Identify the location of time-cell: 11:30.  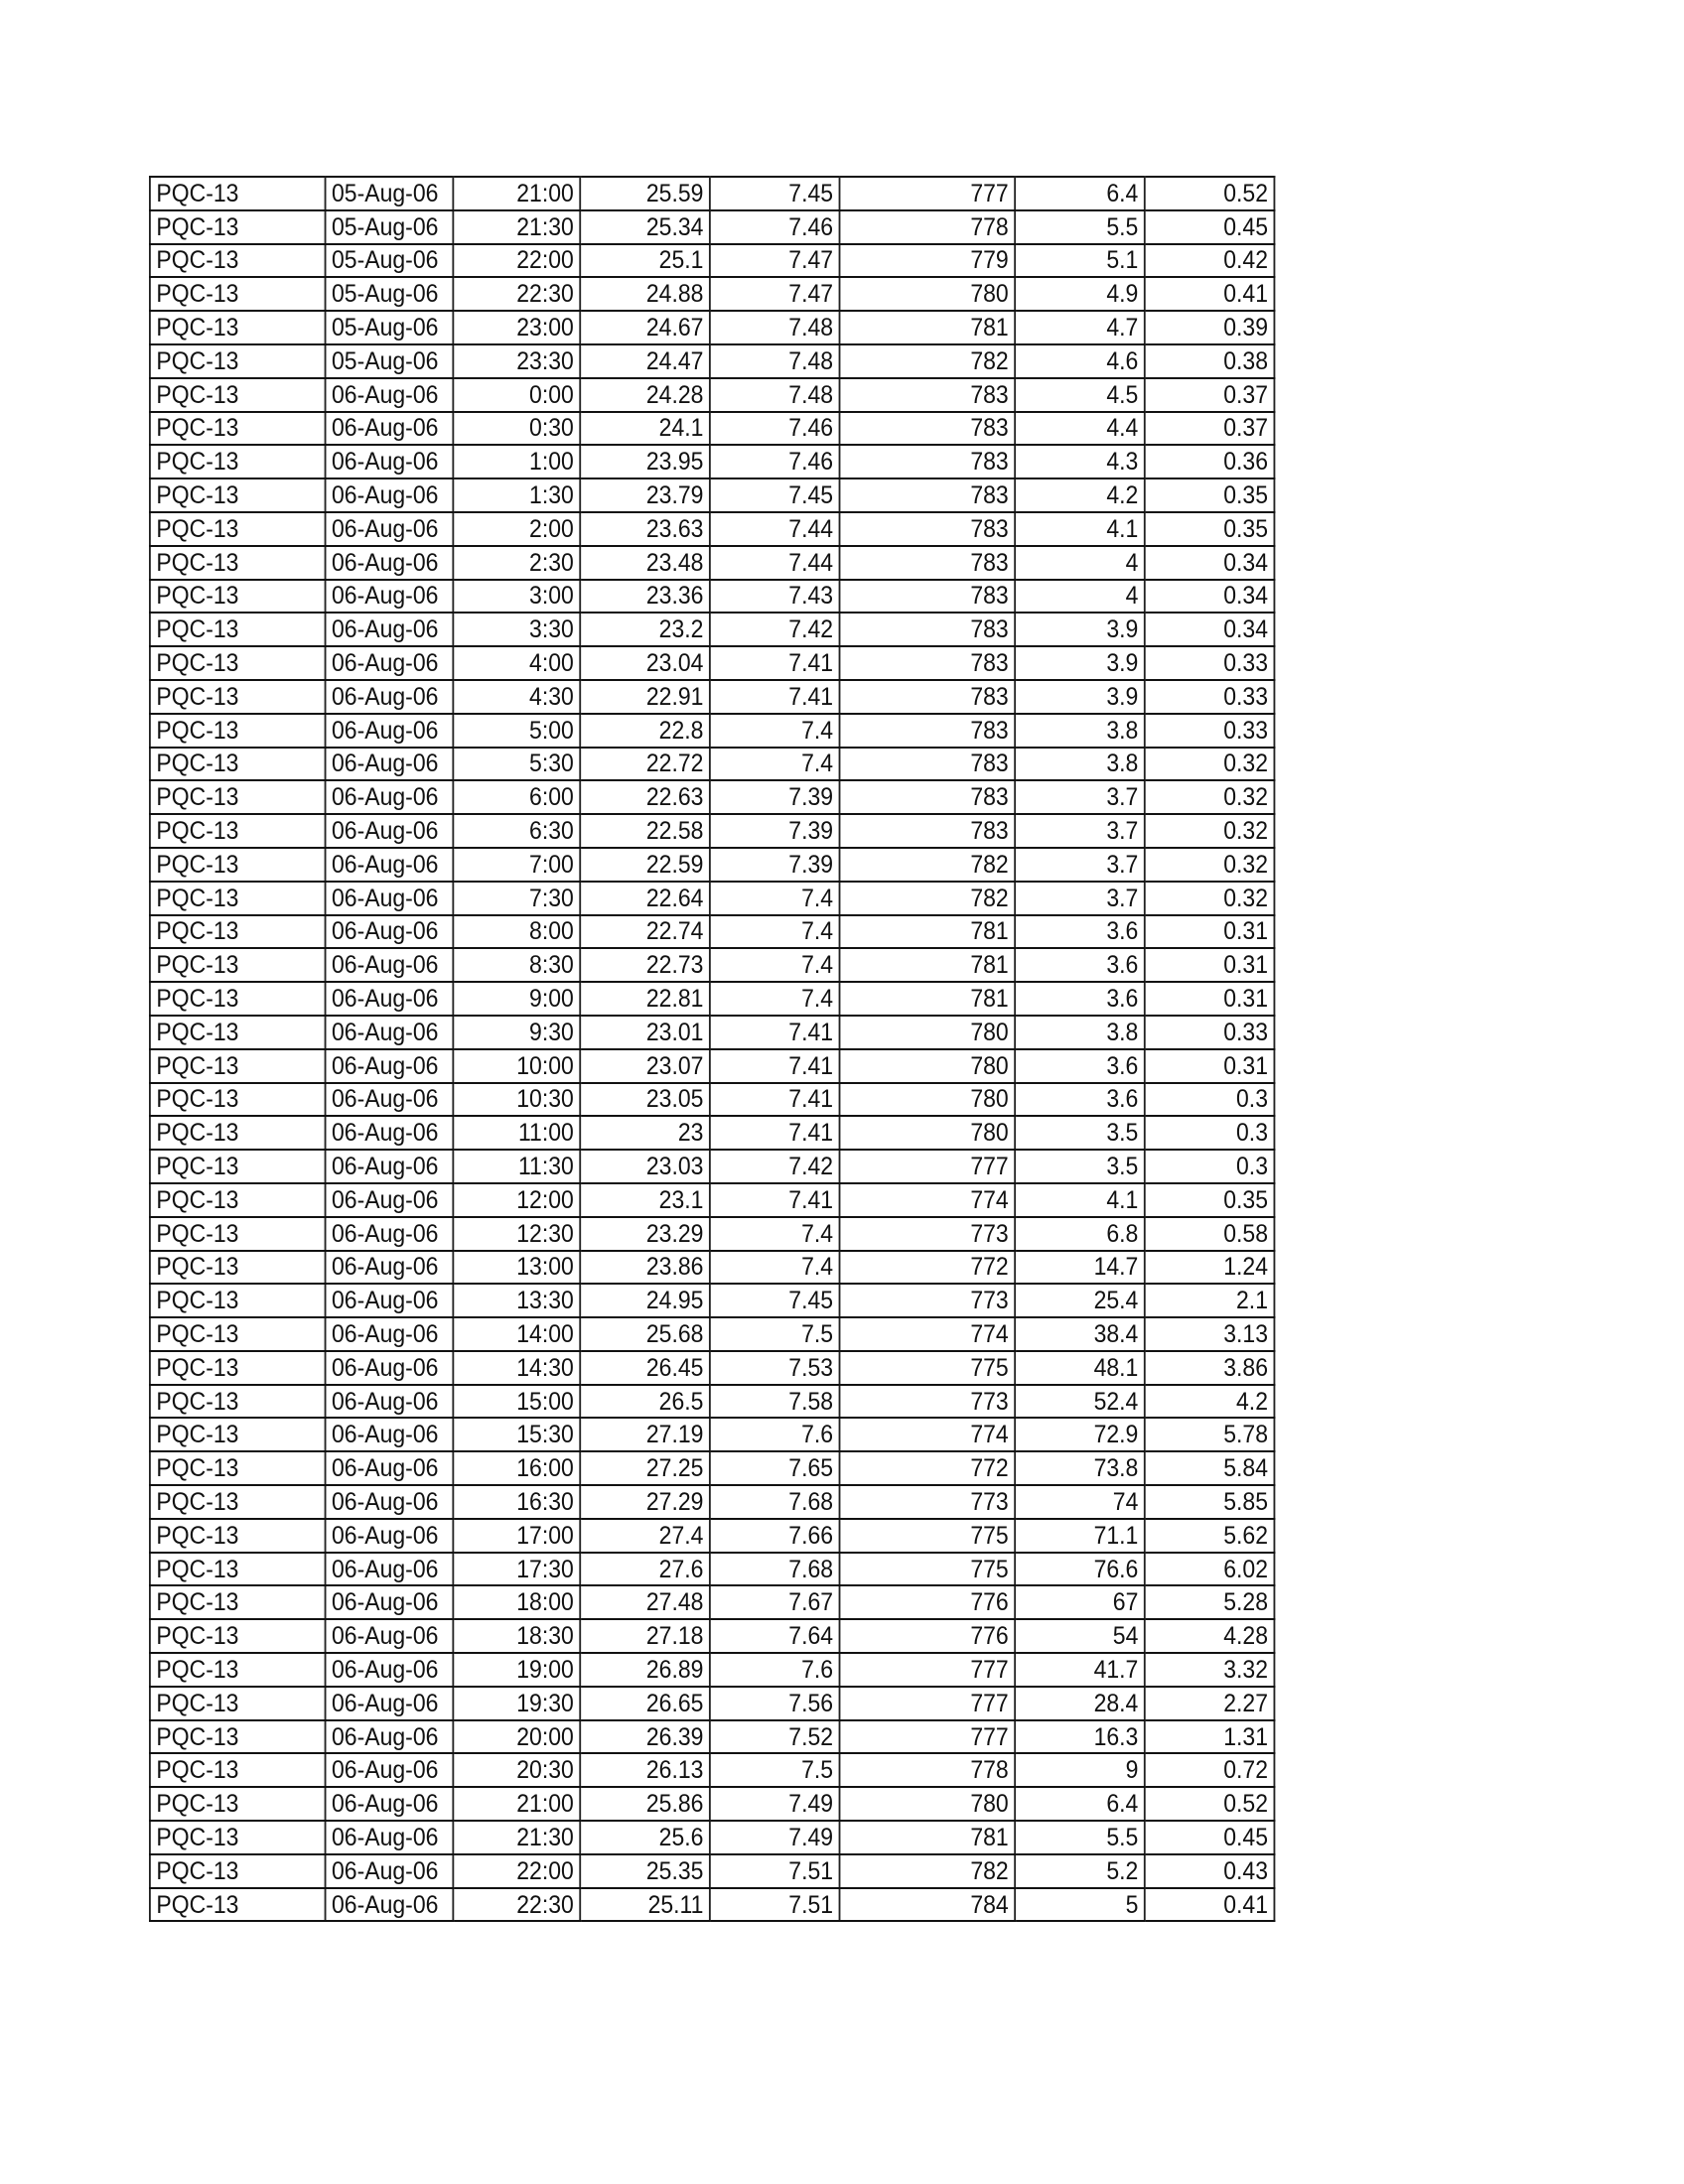
(517, 1167).